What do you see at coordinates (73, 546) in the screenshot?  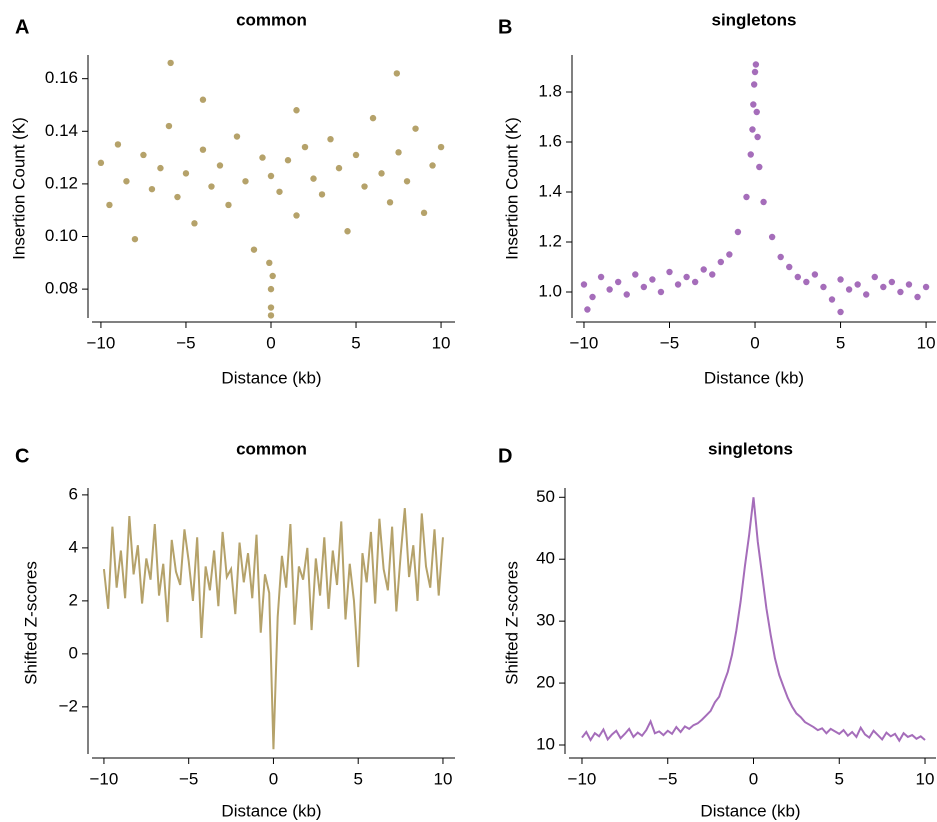 I see `y-tick-label: 4` at bounding box center [73, 546].